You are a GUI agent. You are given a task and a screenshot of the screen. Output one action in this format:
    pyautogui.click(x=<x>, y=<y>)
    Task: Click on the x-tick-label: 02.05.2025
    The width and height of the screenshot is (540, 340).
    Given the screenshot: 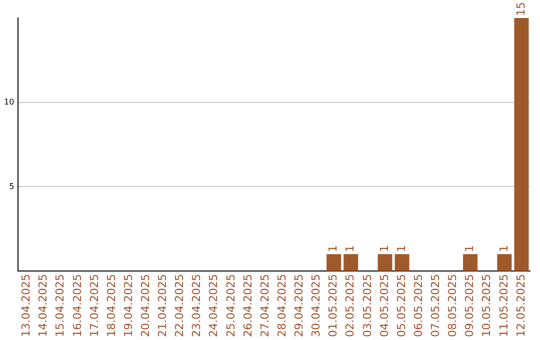 What is the action you would take?
    pyautogui.click(x=350, y=306)
    